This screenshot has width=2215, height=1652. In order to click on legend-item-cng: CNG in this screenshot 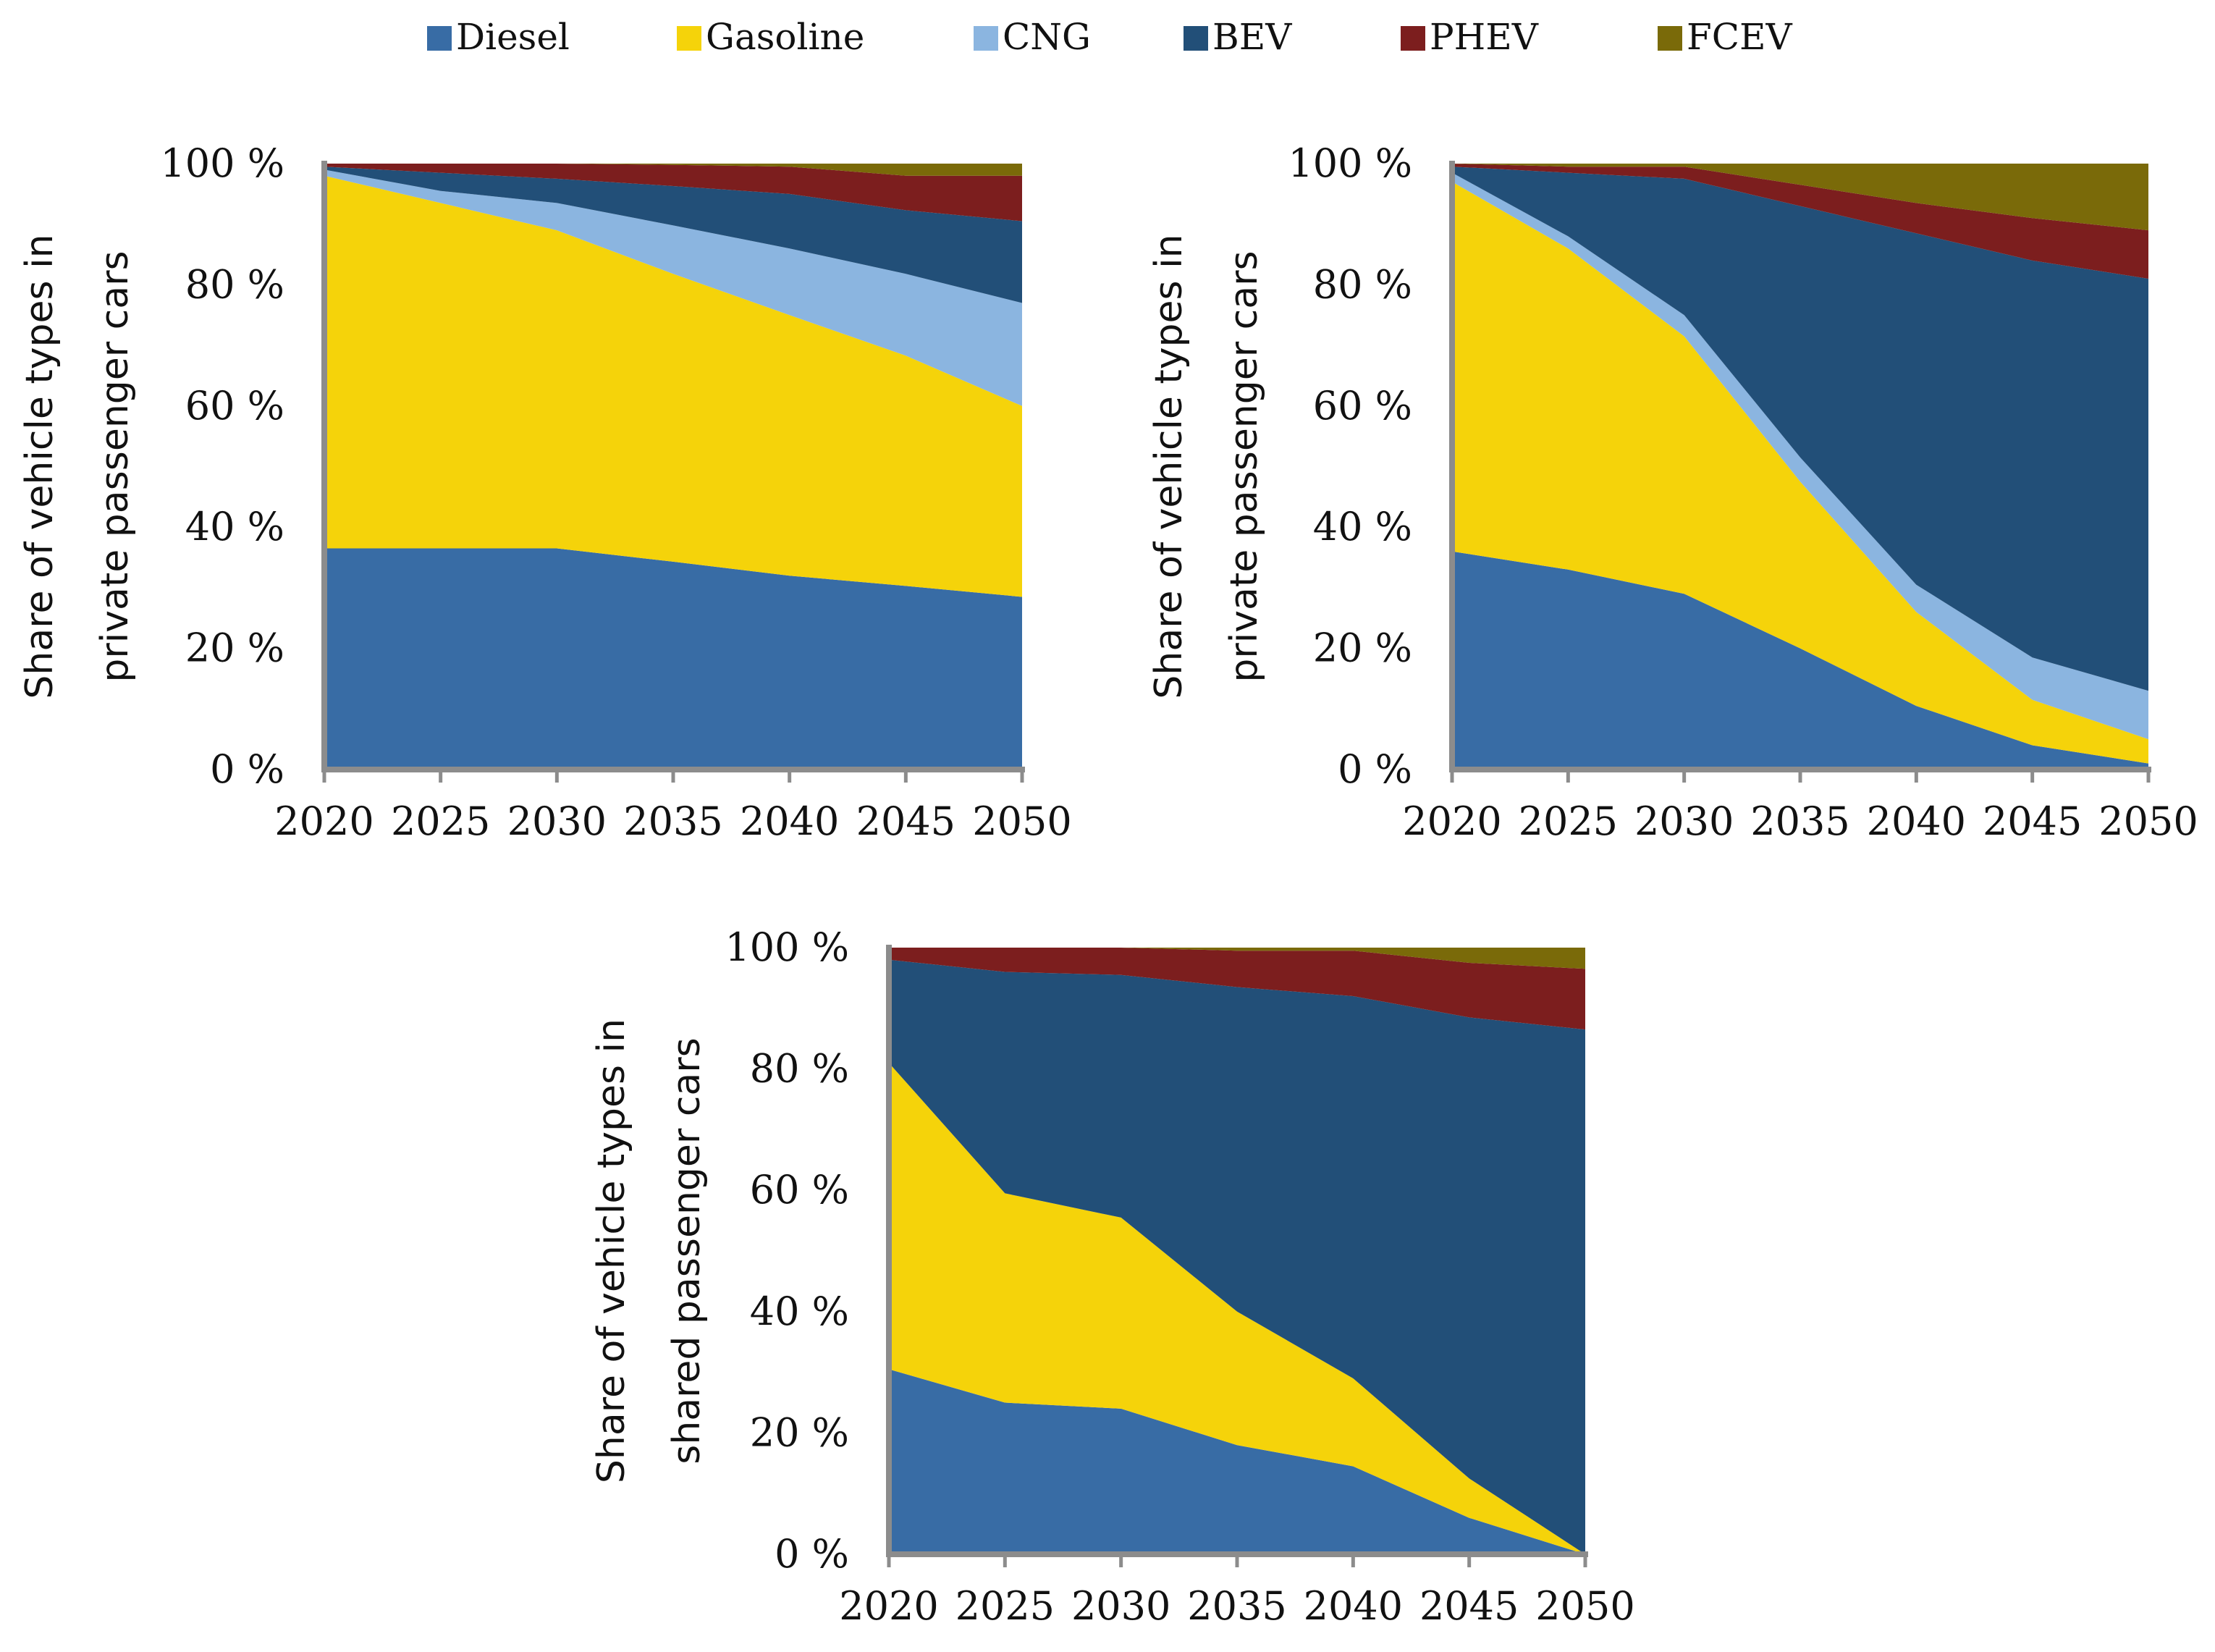, I will do `click(1032, 37)`.